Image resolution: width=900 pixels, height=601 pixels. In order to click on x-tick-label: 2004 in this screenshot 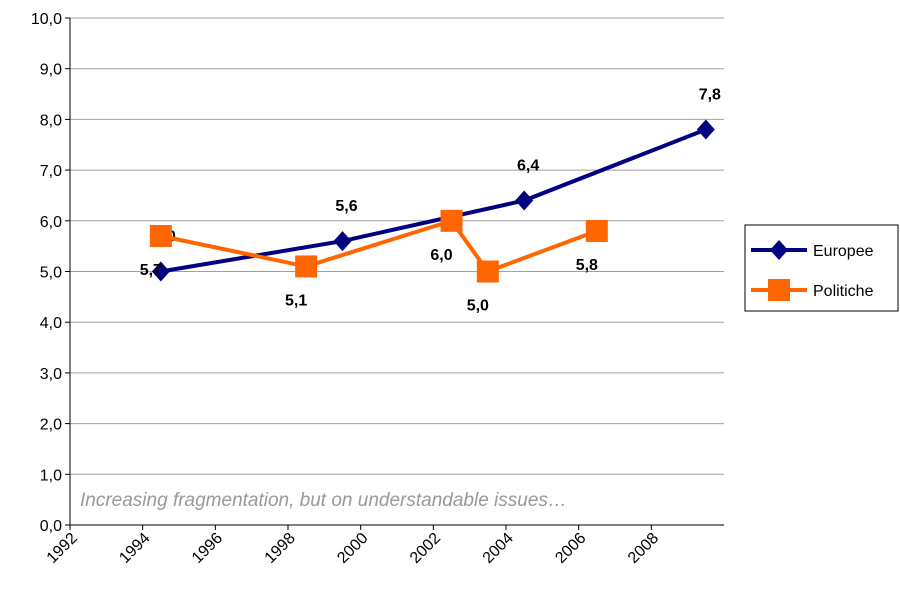, I will do `click(498, 548)`.